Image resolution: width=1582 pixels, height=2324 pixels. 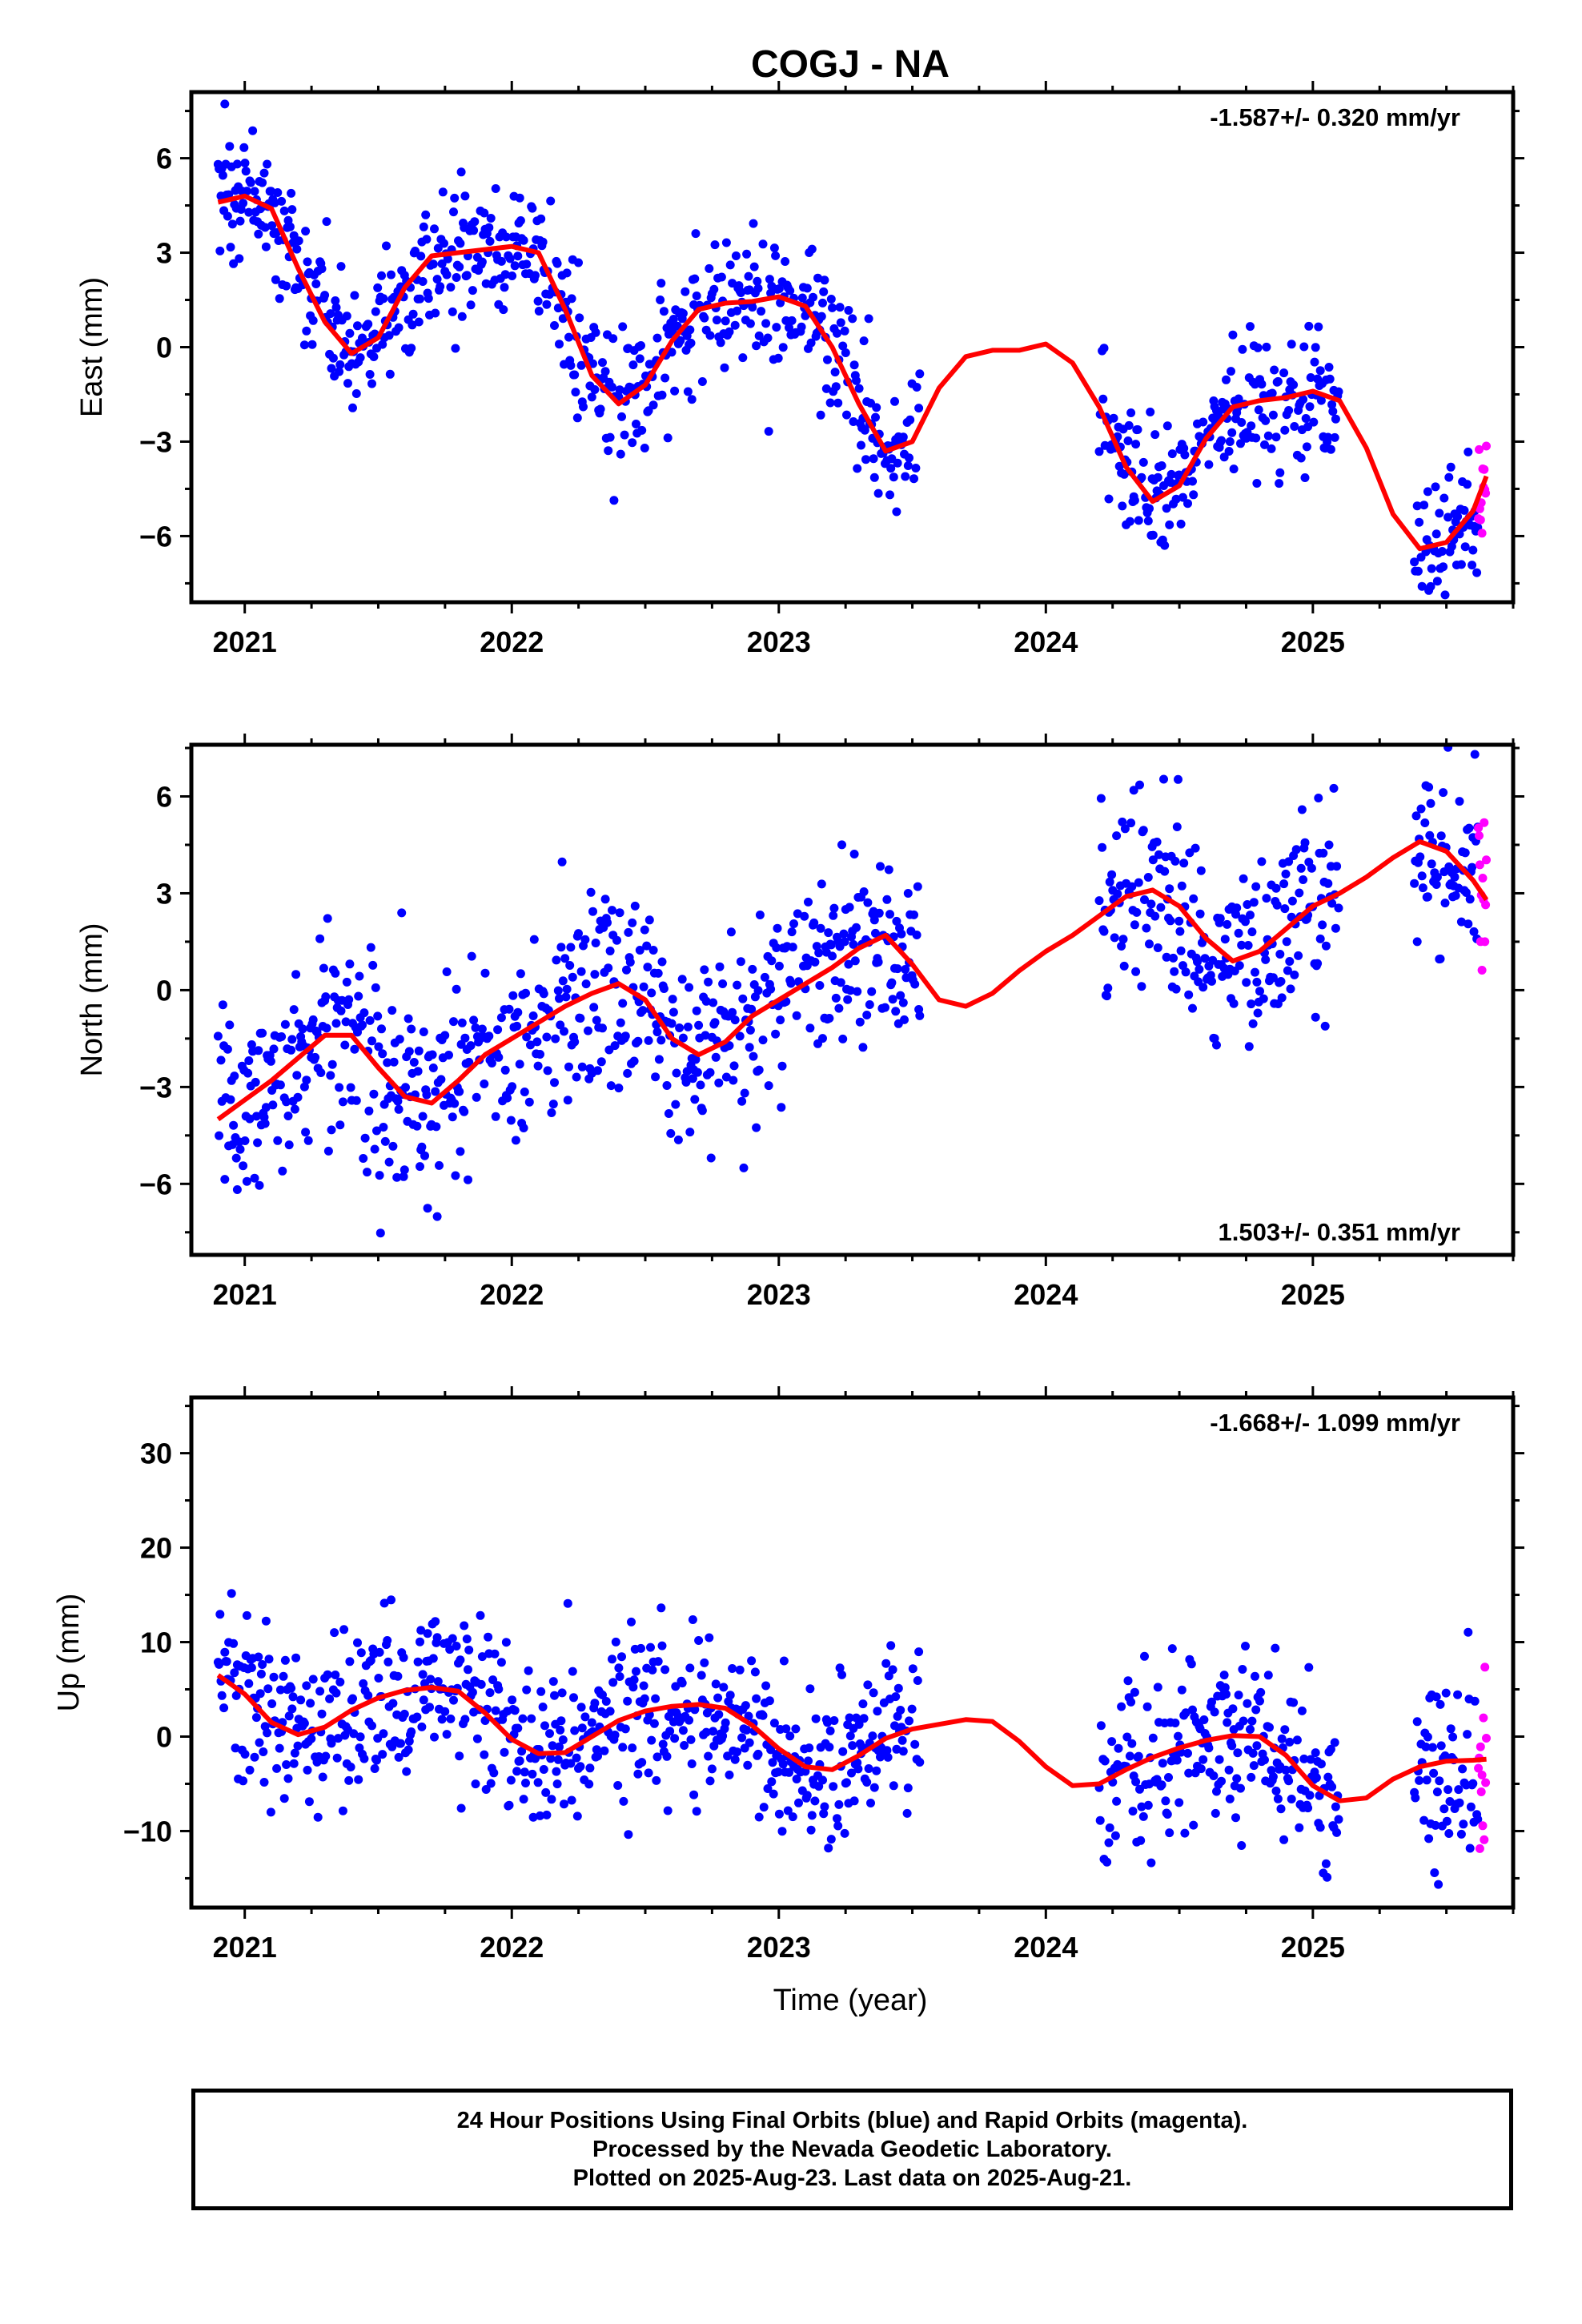 What do you see at coordinates (156, 1453) in the screenshot?
I see `y-tick-label: 30` at bounding box center [156, 1453].